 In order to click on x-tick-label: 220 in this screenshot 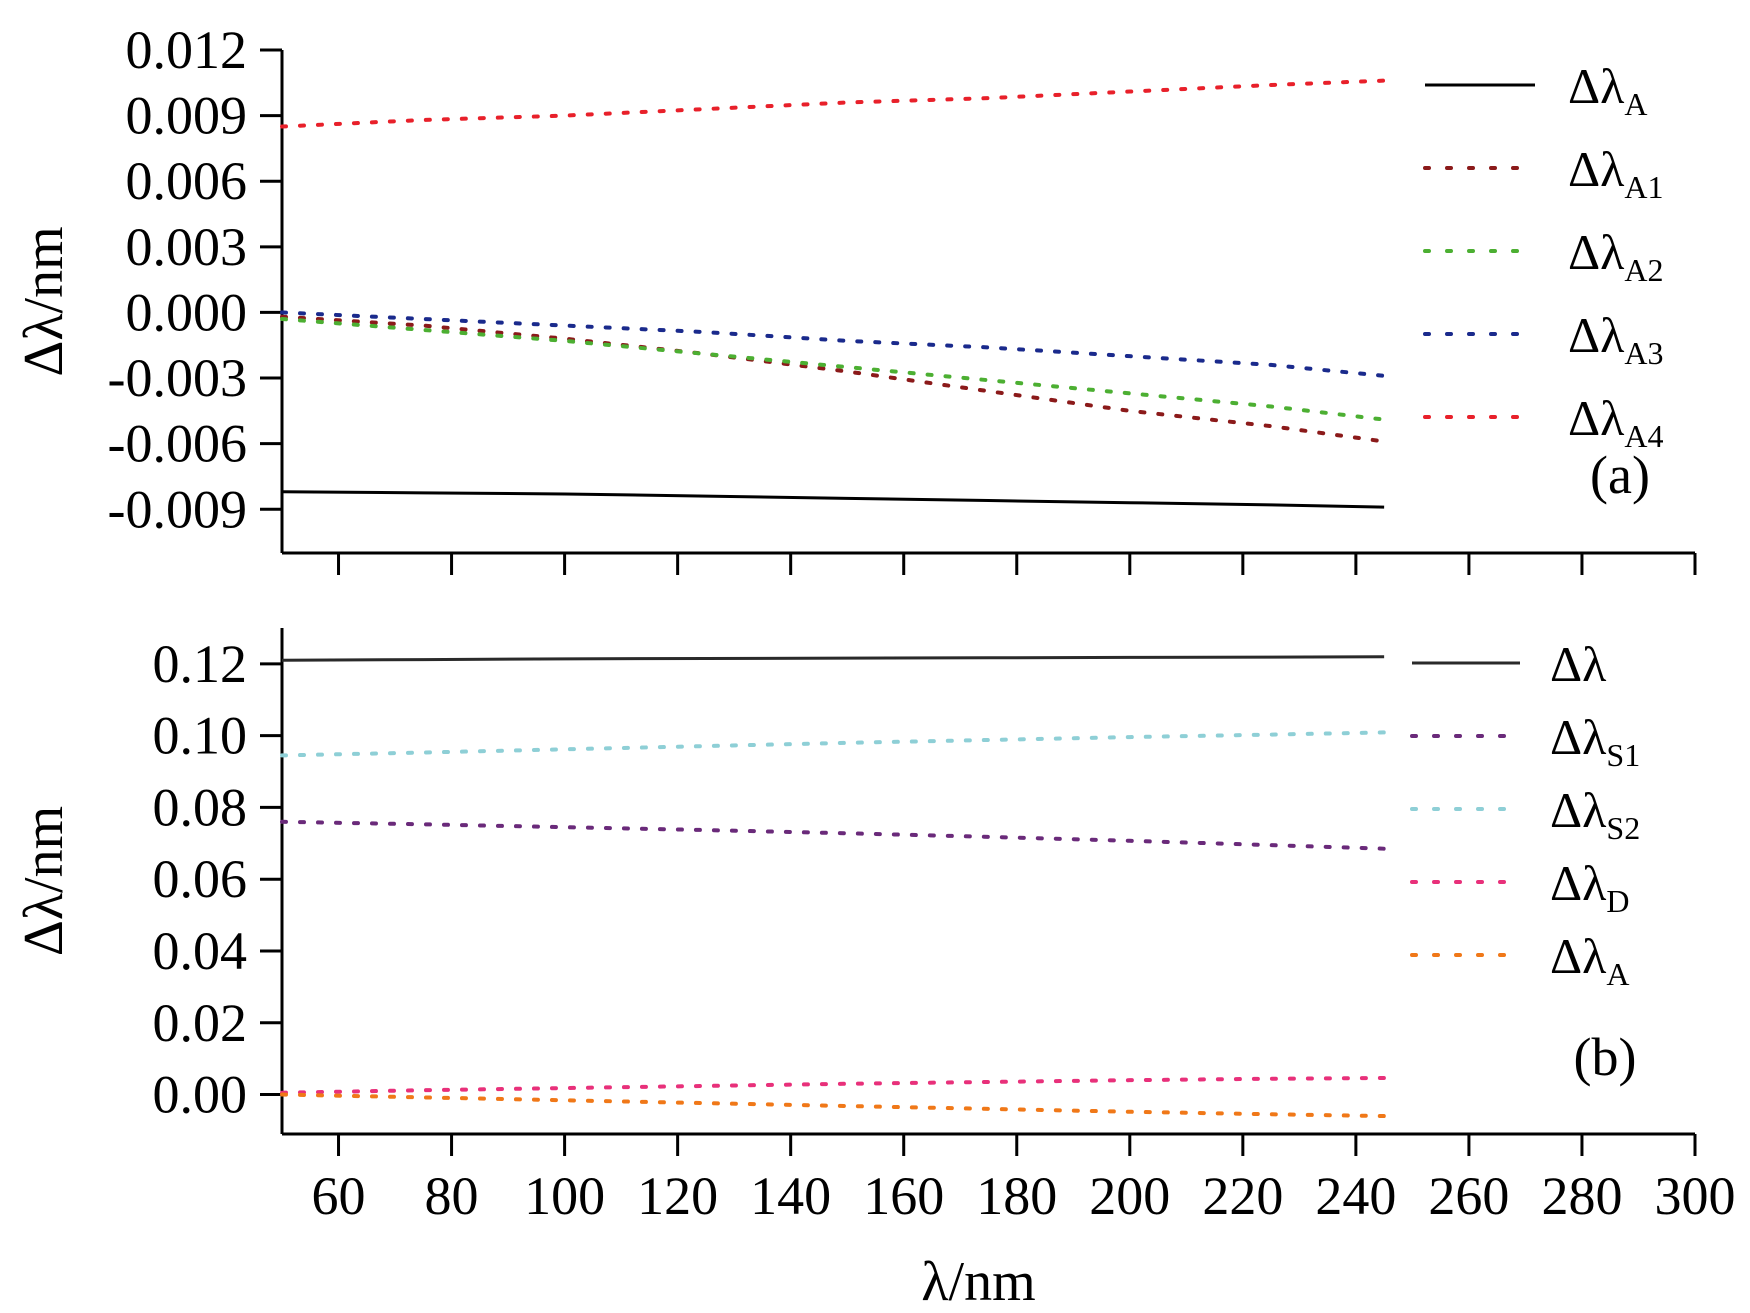, I will do `click(1242, 1196)`.